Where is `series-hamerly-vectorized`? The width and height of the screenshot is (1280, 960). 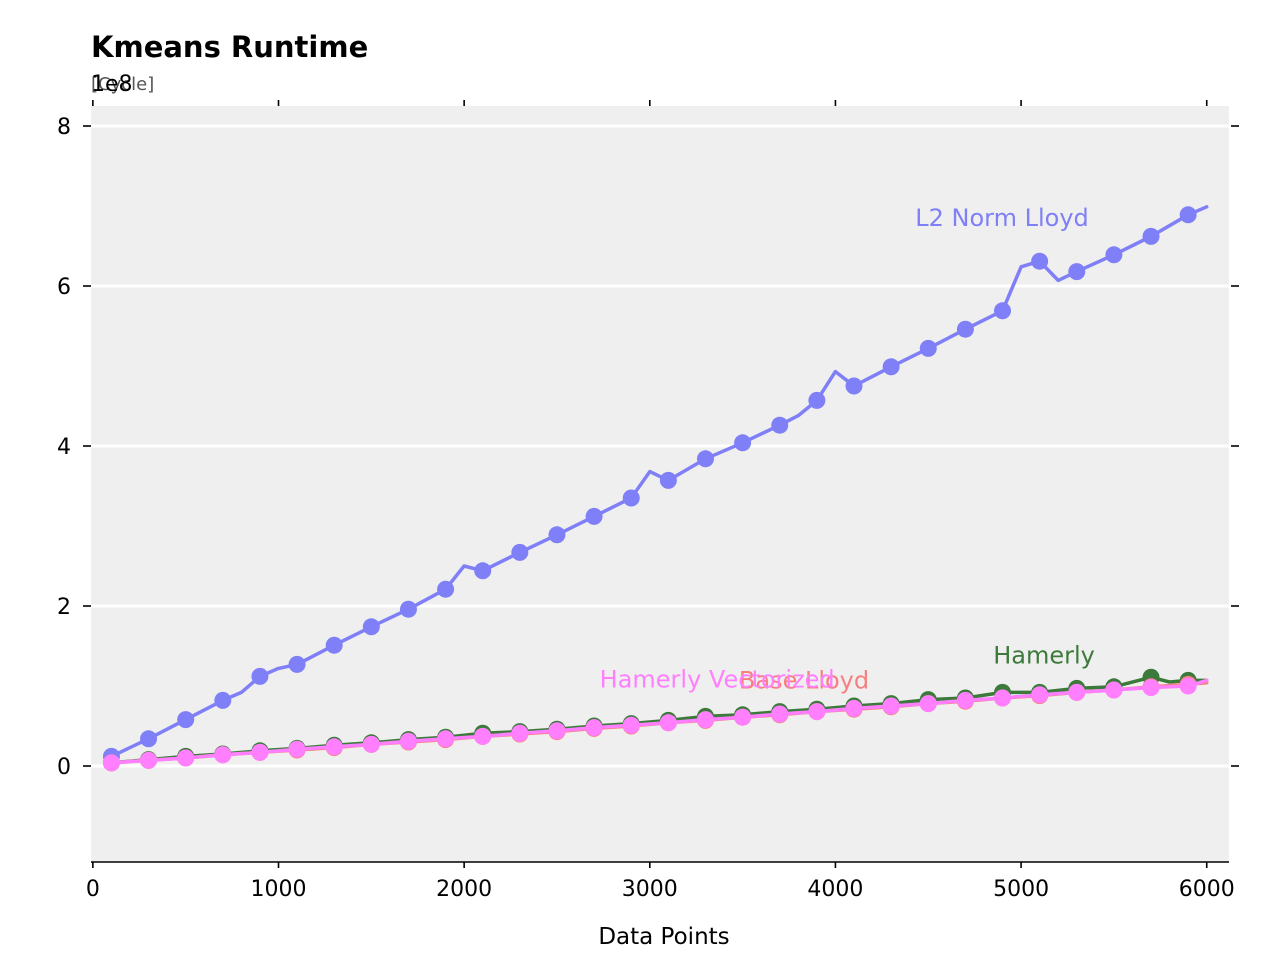 series-hamerly-vectorized is located at coordinates (655, 724).